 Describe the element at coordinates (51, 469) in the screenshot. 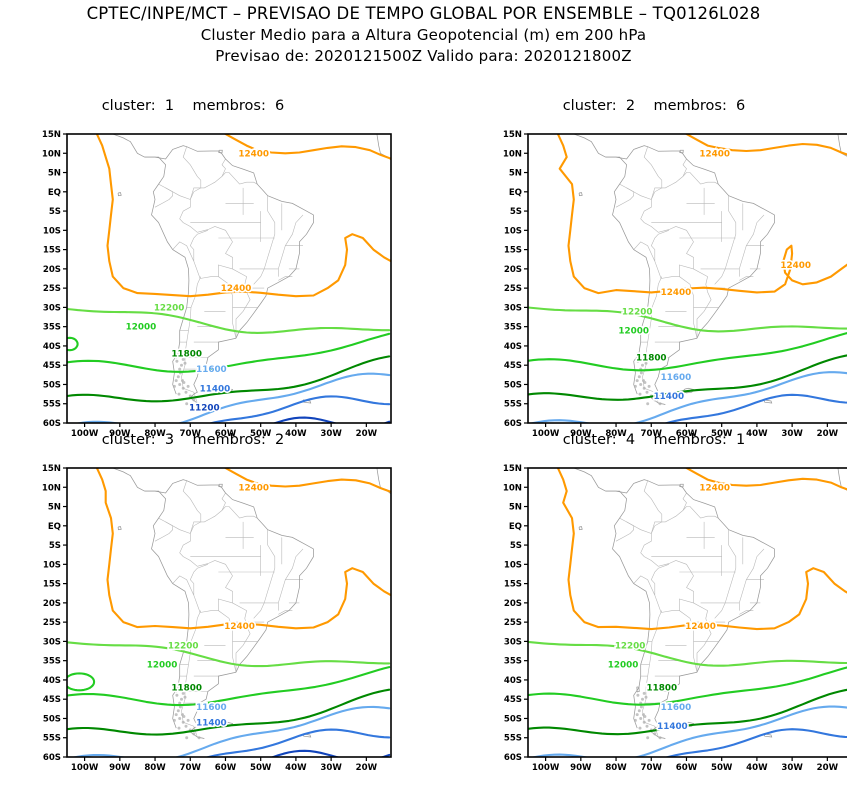

I see `y-tick-label: 15N` at that location.